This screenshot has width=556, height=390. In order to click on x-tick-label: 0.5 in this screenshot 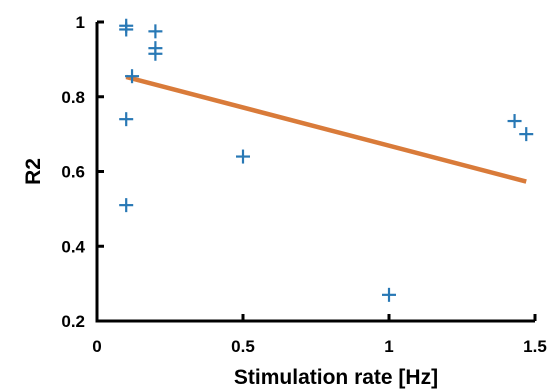, I will do `click(243, 346)`.